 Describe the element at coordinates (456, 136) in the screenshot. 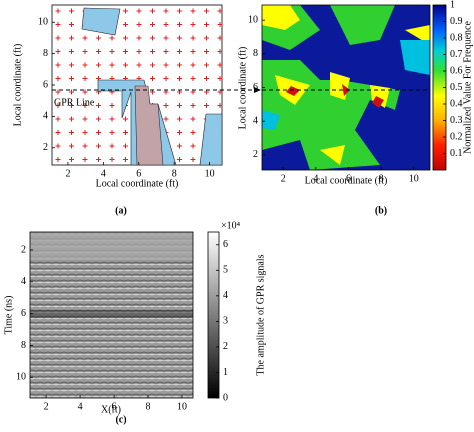

I see `colorbar-tick-label: 0.2` at that location.